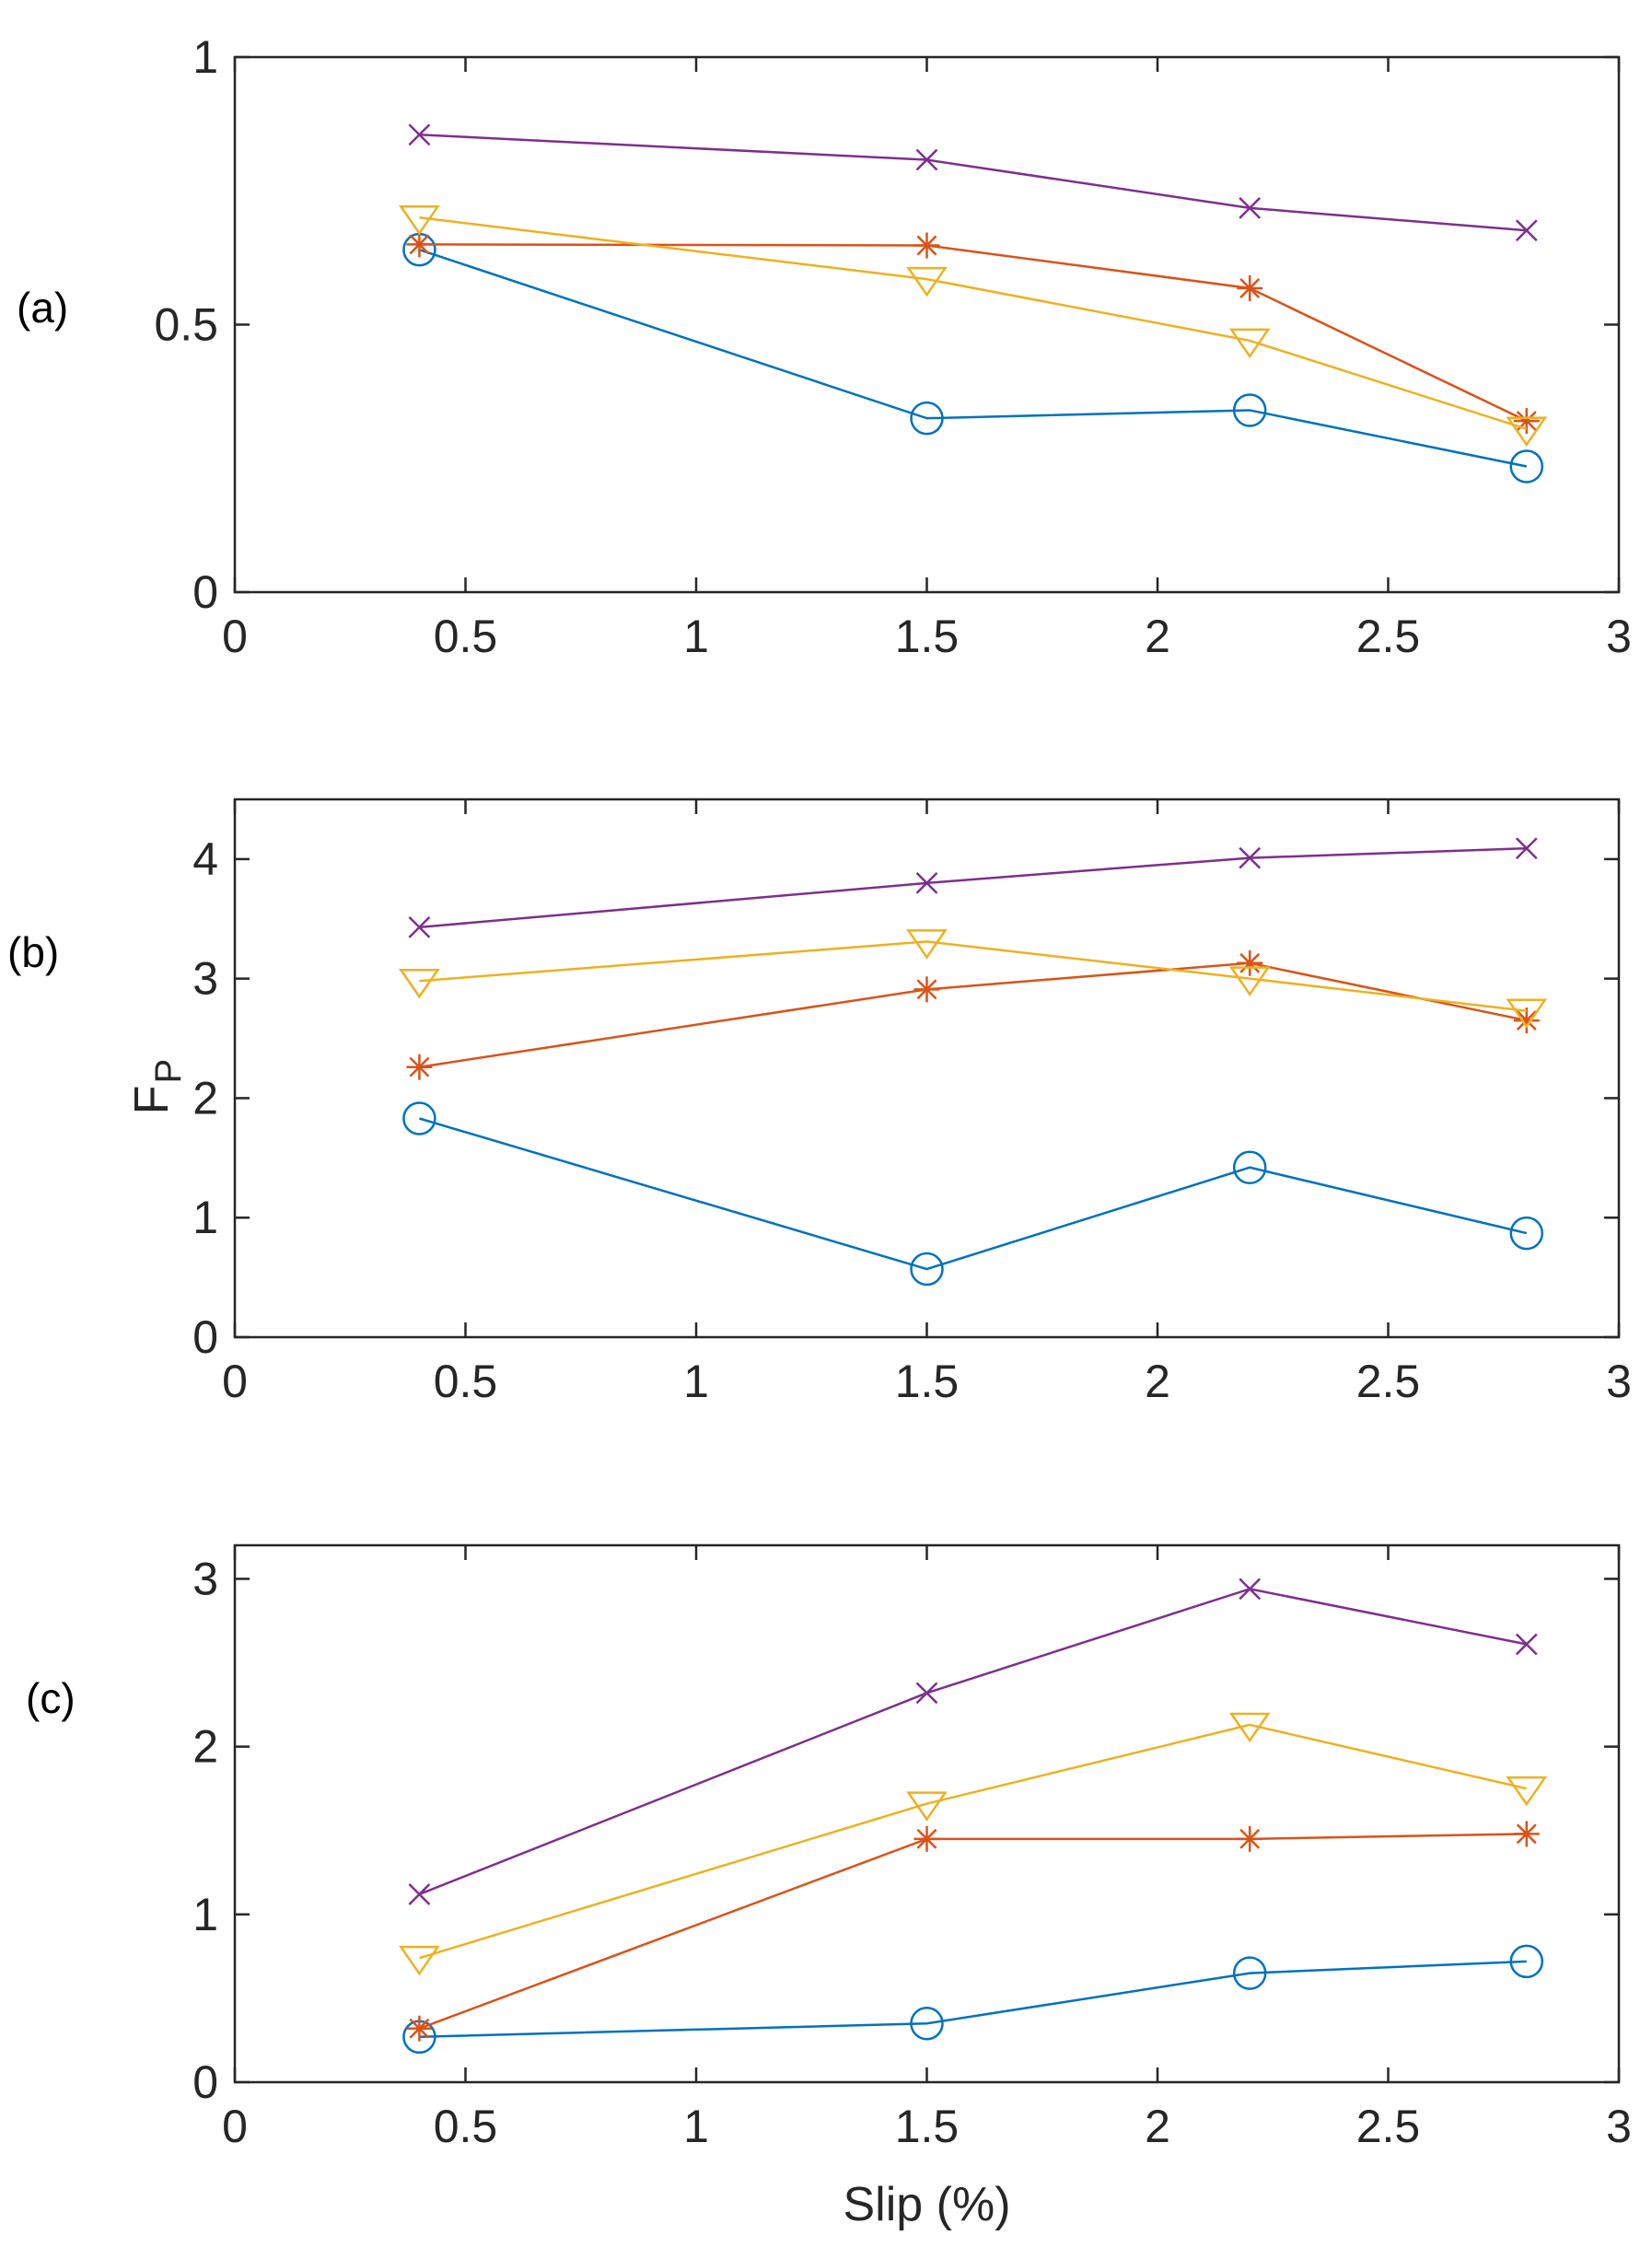  I want to click on y-axis-title-subscript: P, so click(168, 1072).